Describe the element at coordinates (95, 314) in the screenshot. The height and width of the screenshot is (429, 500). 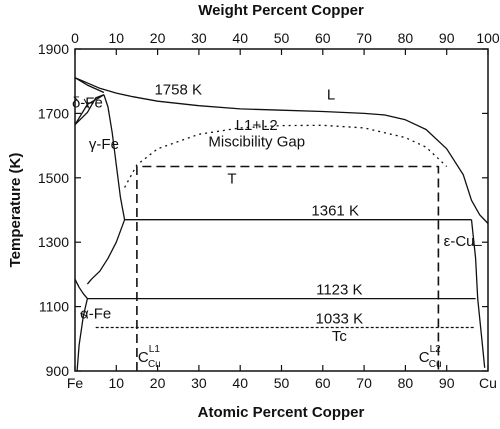
I see `annotation-label: α-Fe` at that location.